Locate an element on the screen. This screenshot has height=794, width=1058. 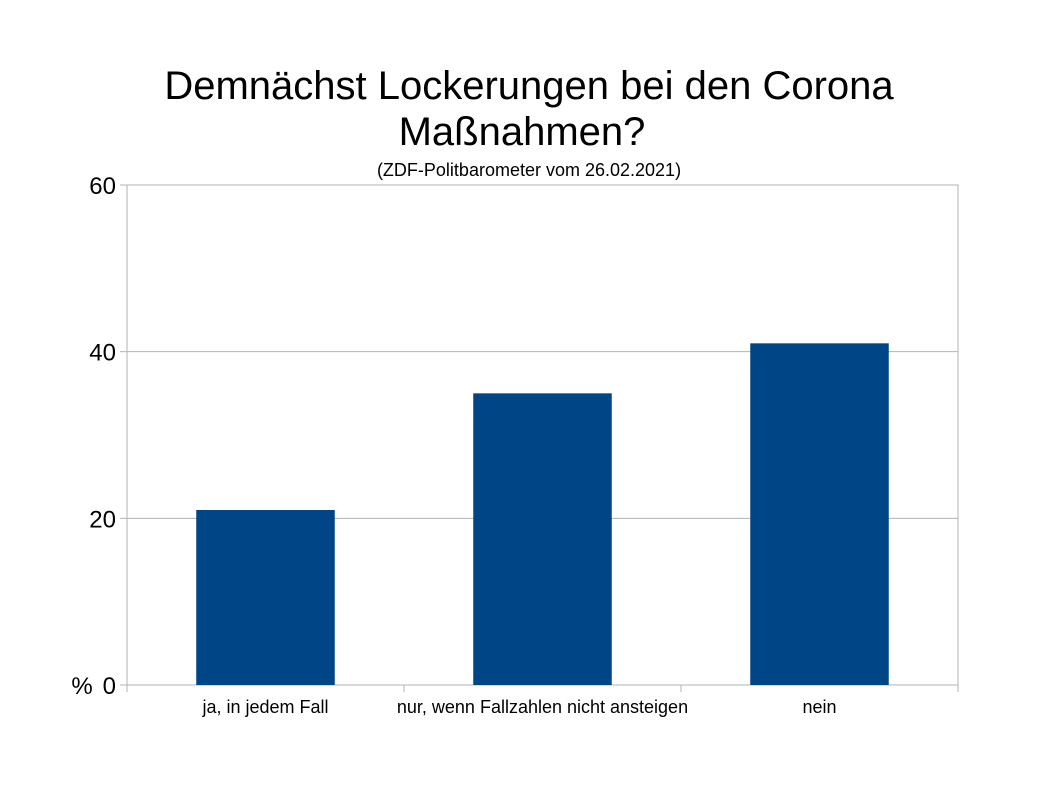
y-axis-label: % is located at coordinates (81, 686).